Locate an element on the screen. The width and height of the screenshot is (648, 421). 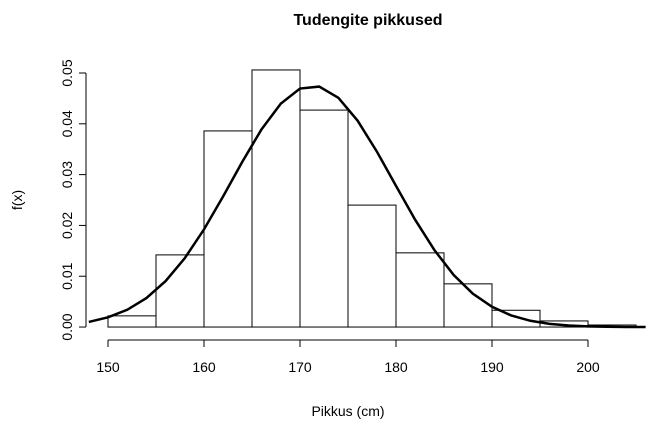
y-tick-label: 0.01 is located at coordinates (67, 275).